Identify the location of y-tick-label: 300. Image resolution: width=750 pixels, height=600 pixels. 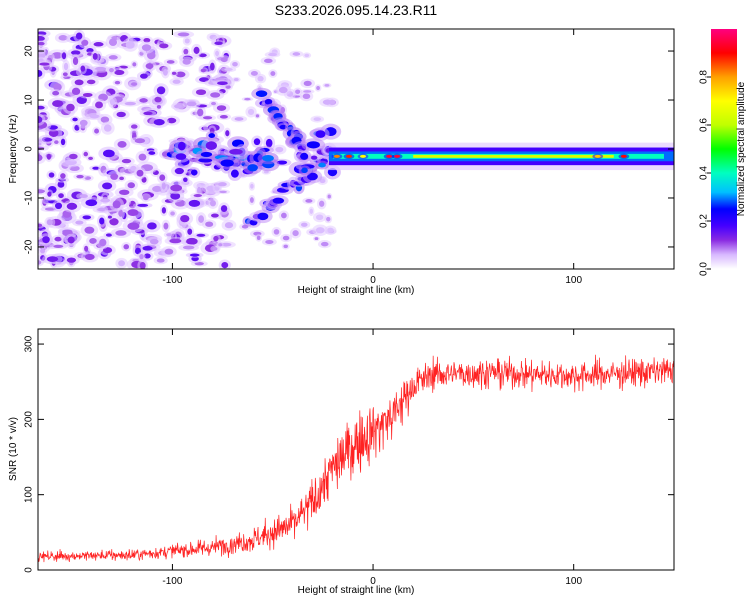
(29, 343).